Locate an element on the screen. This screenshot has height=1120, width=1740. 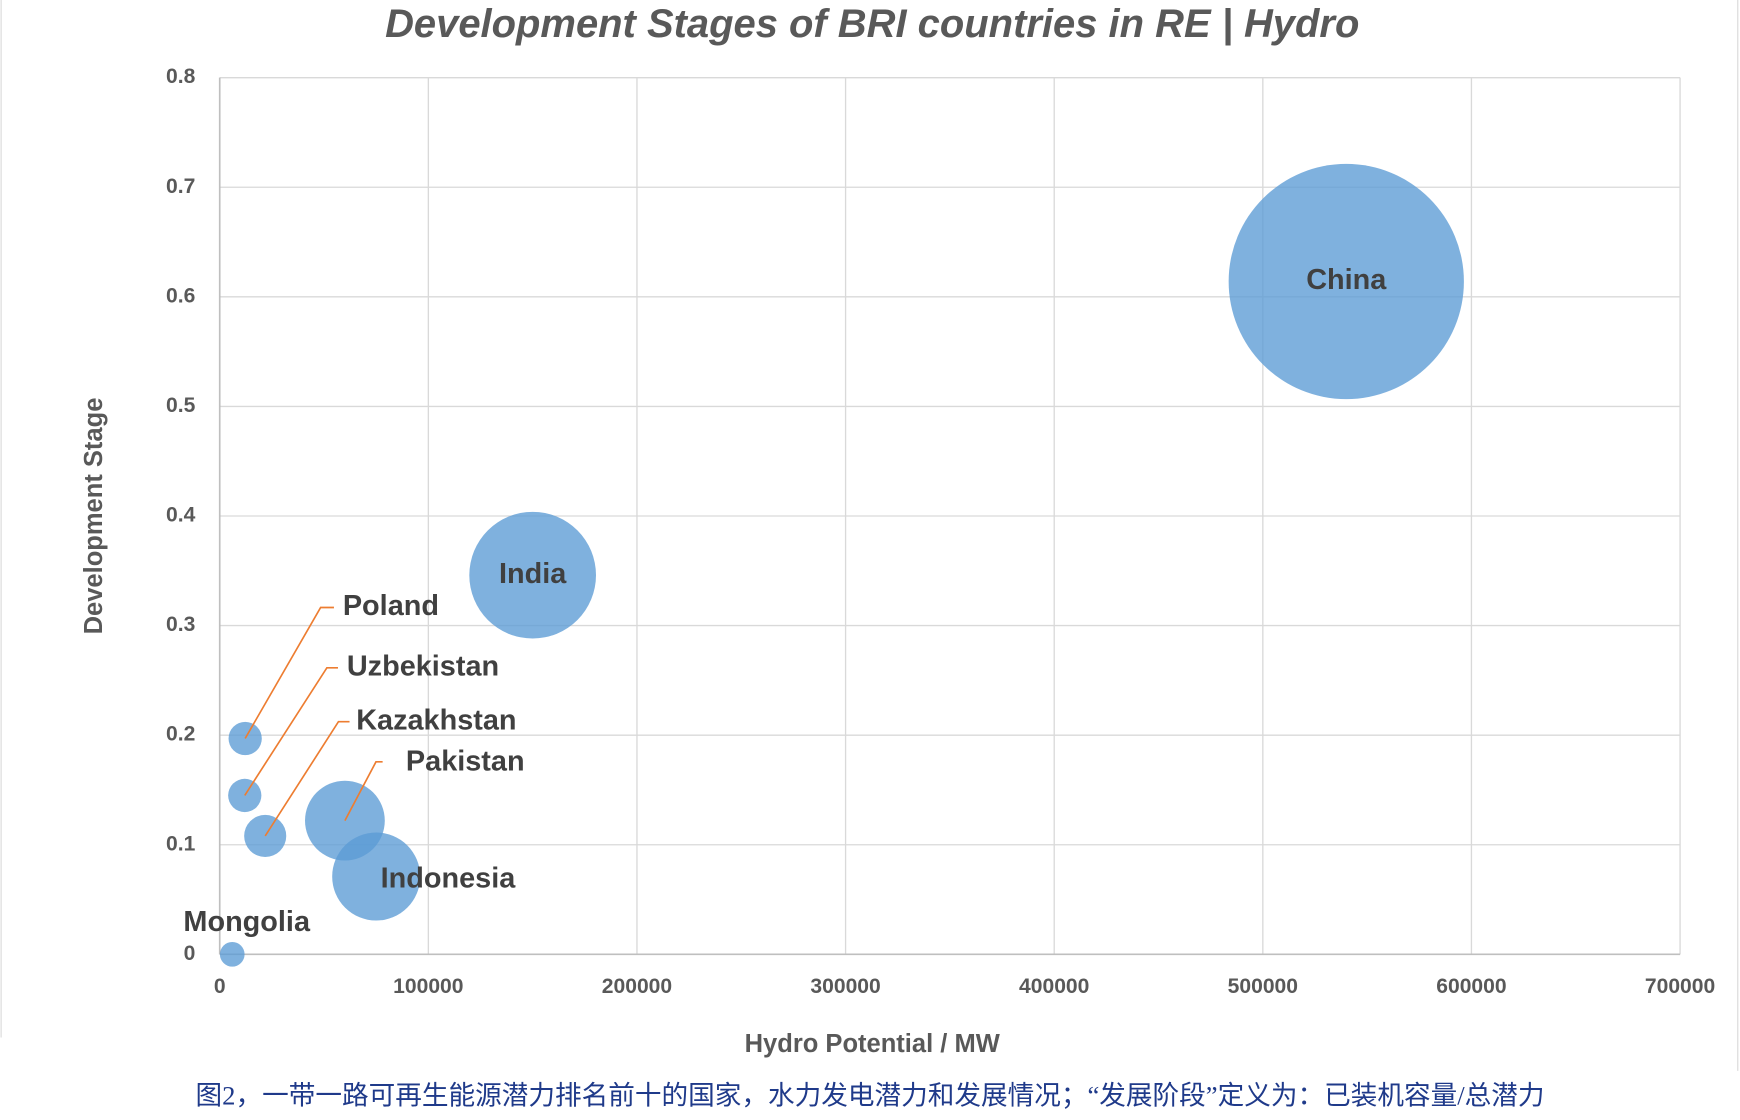
y-tick-label: 0.2 is located at coordinates (180, 734).